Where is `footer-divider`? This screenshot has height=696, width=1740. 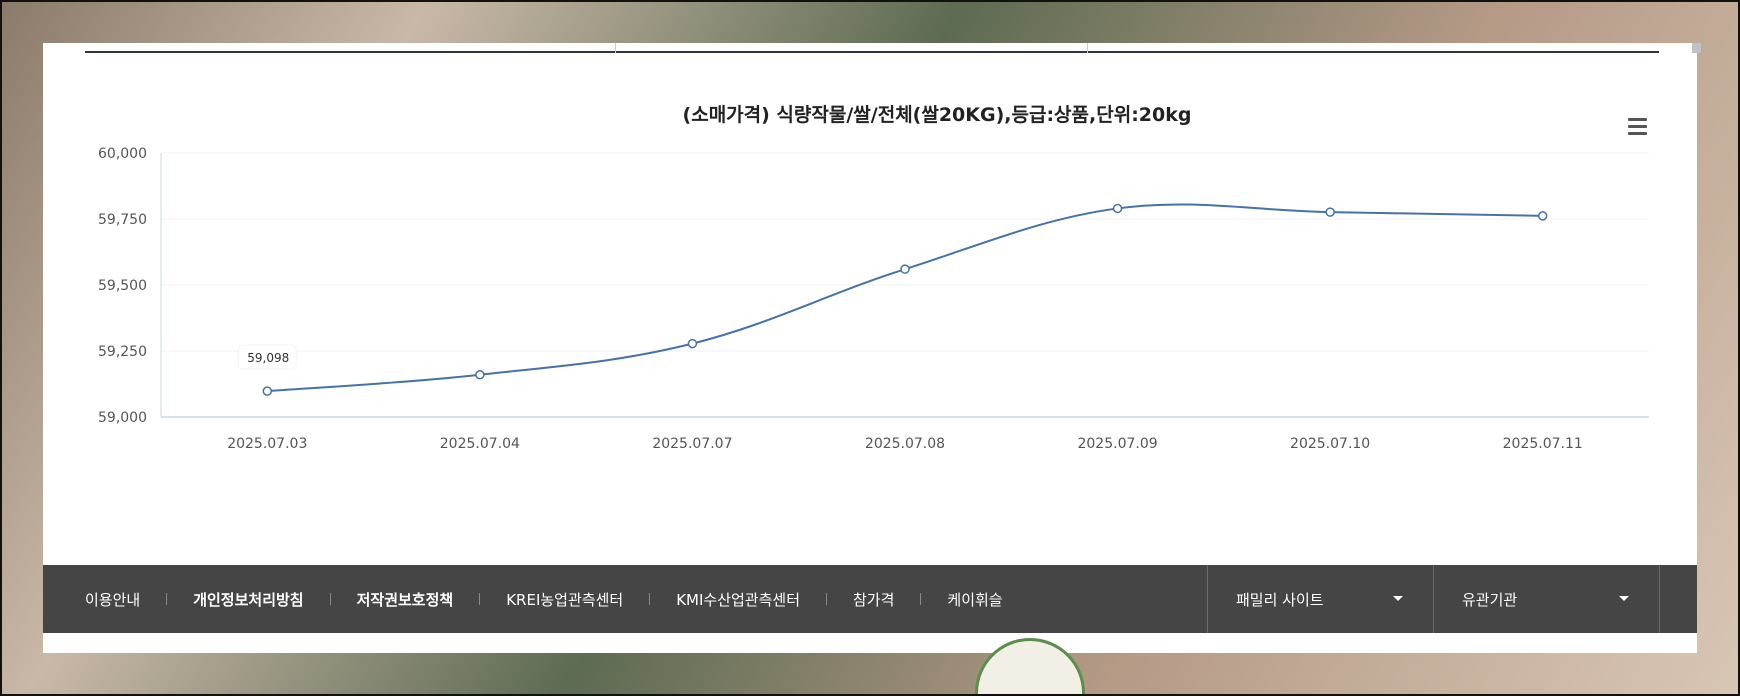 footer-divider is located at coordinates (1659, 599).